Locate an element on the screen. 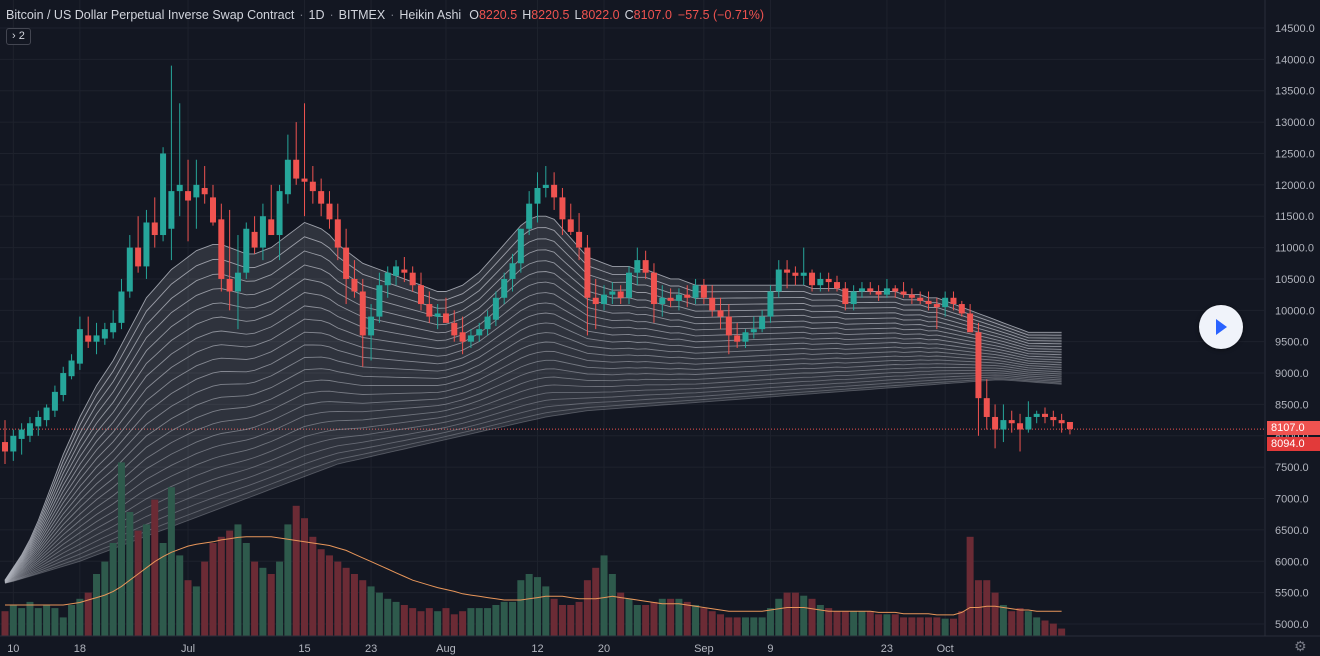 This screenshot has height=656, width=1320. high-key: H is located at coordinates (527, 15).